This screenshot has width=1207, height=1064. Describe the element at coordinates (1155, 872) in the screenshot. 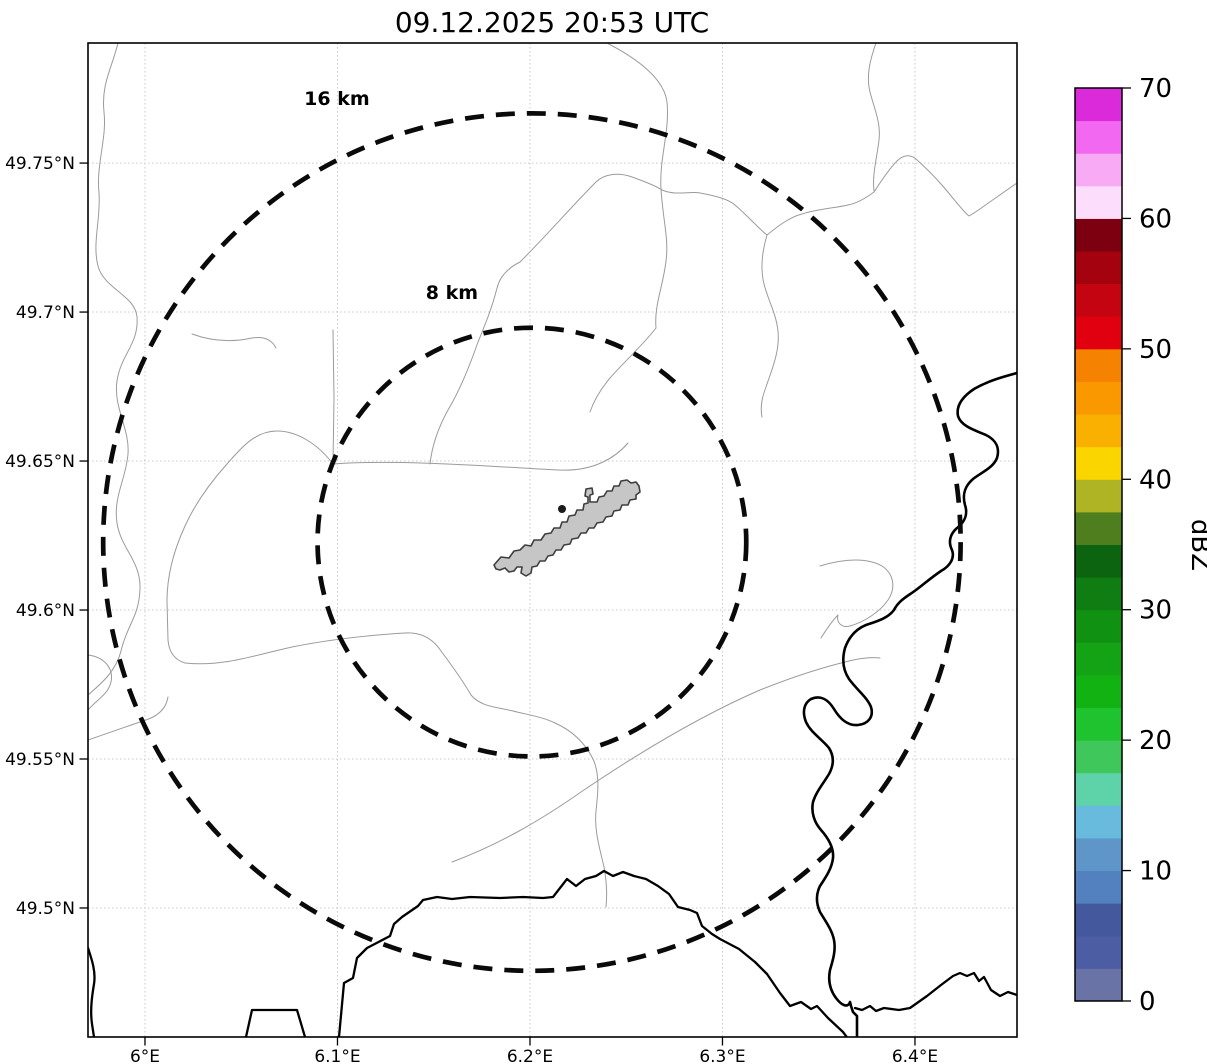

I see `colorbar-tick-label: 10` at that location.